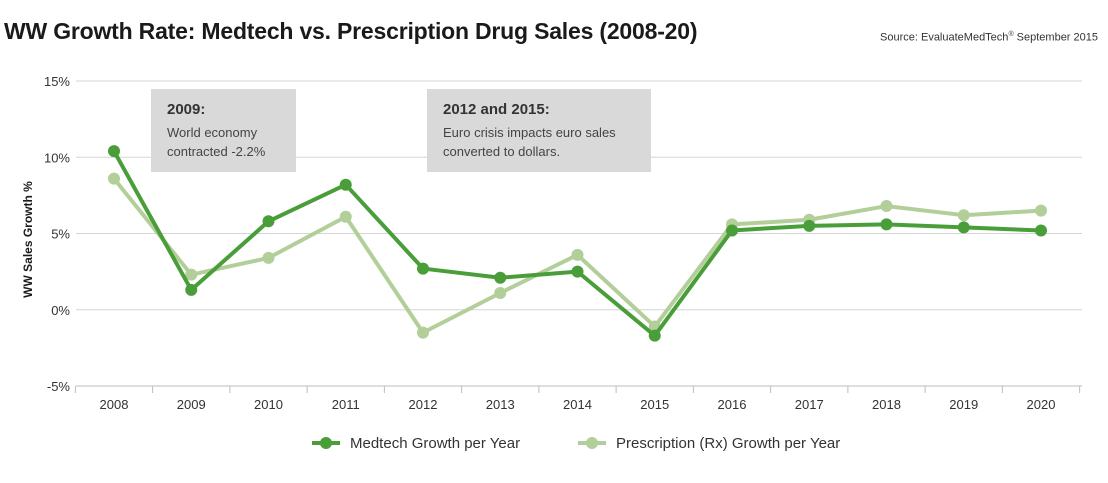 The image size is (1108, 483). I want to click on annotation-line: contracted -2.2%, so click(216, 151).